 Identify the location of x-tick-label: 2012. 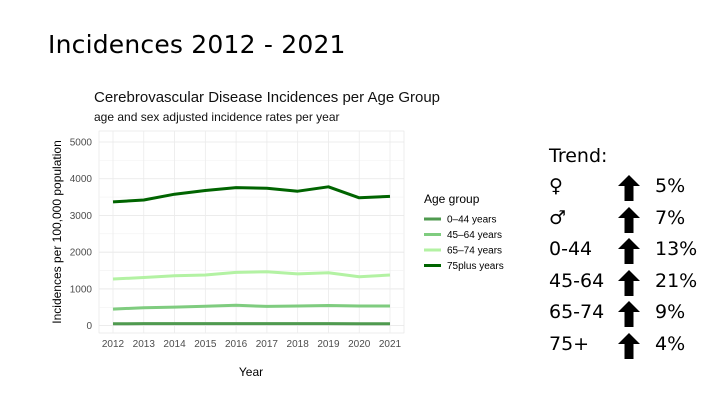
(113, 344).